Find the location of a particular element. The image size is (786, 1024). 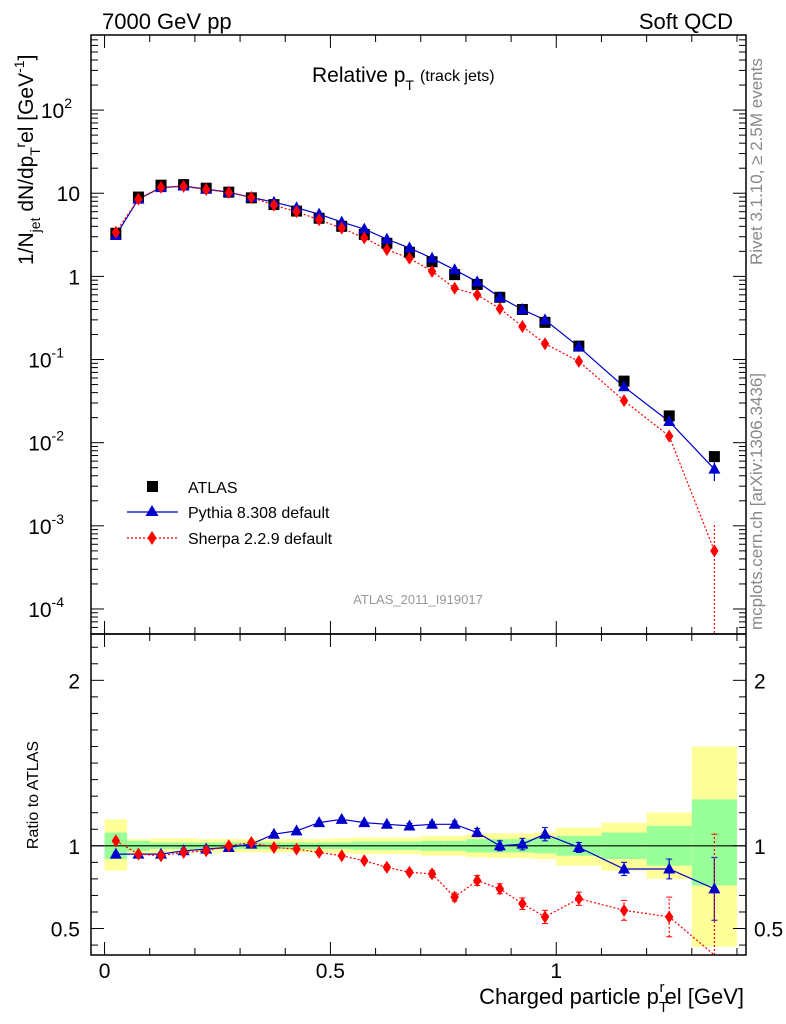

x-tick-label: 0 is located at coordinates (105, 971).